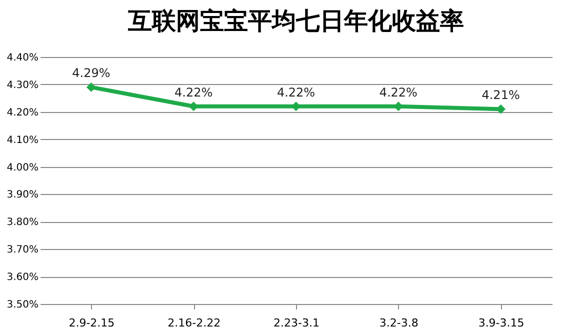 The height and width of the screenshot is (336, 566). I want to click on data-label: 4.29%, so click(91, 73).